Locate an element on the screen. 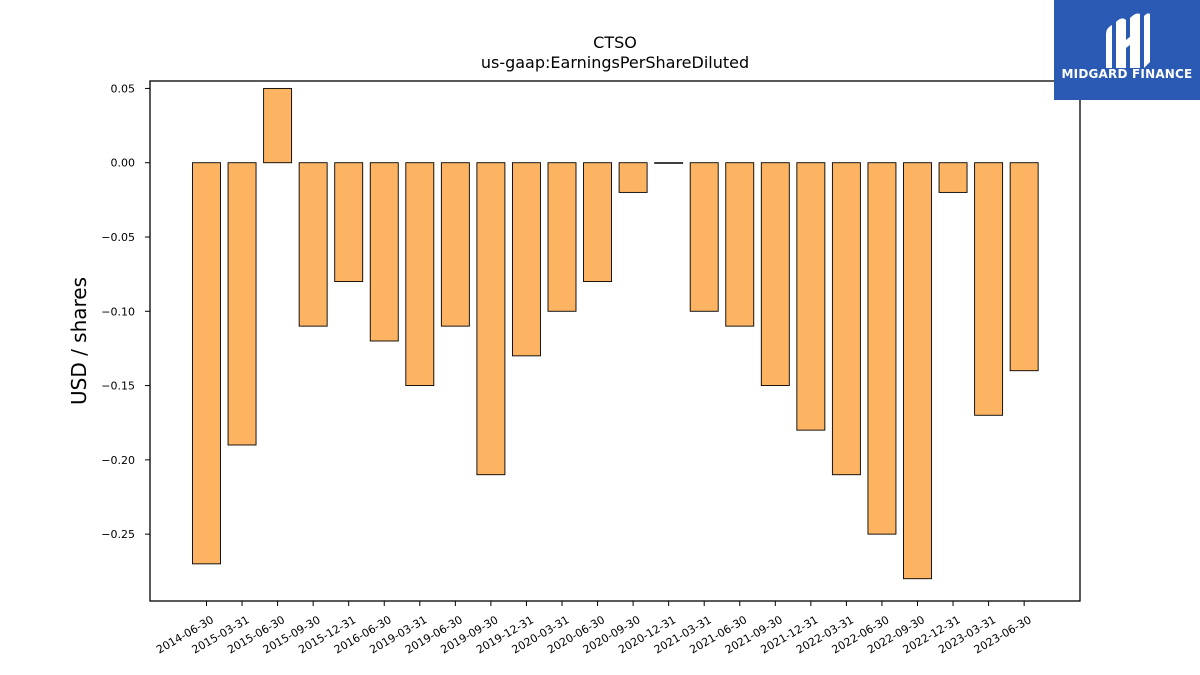  y-tick-label: −0.05 is located at coordinates (118, 237).